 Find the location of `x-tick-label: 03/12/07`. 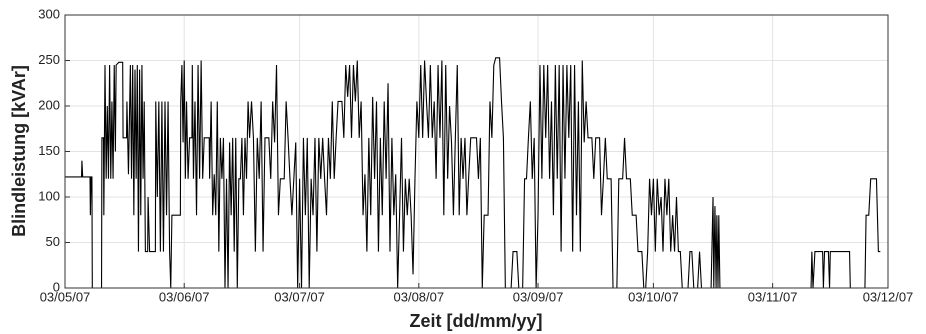

x-tick-label: 03/12/07 is located at coordinates (888, 296).